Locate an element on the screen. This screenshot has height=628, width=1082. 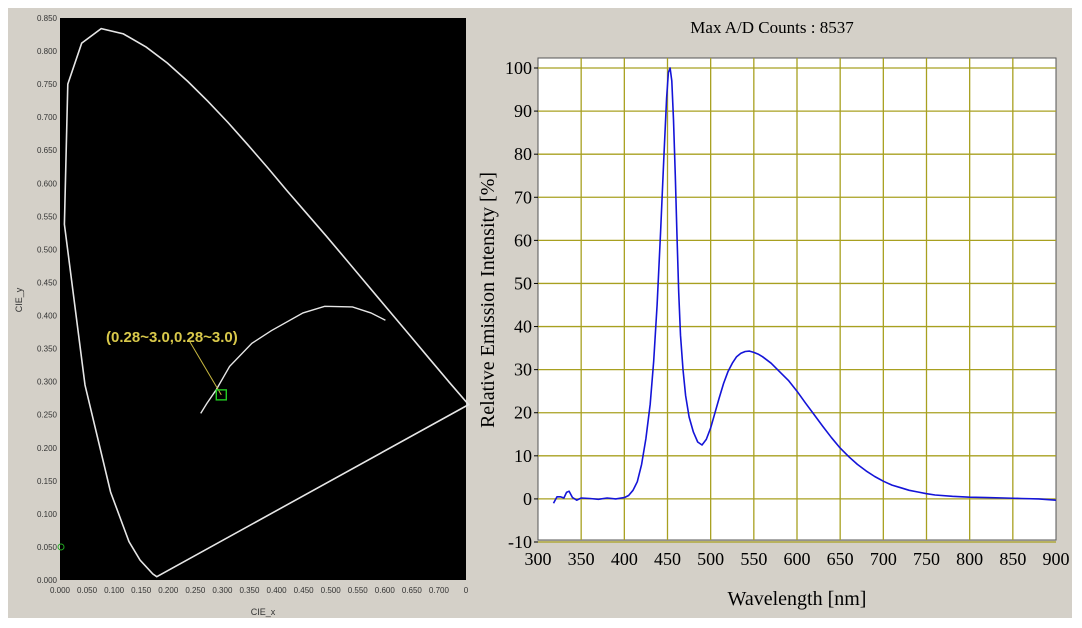
annotation-leader-line is located at coordinates (205, 368).